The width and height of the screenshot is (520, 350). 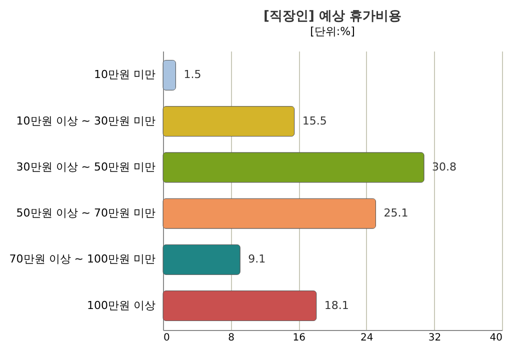 I want to click on data-label: 15.5, so click(x=314, y=121).